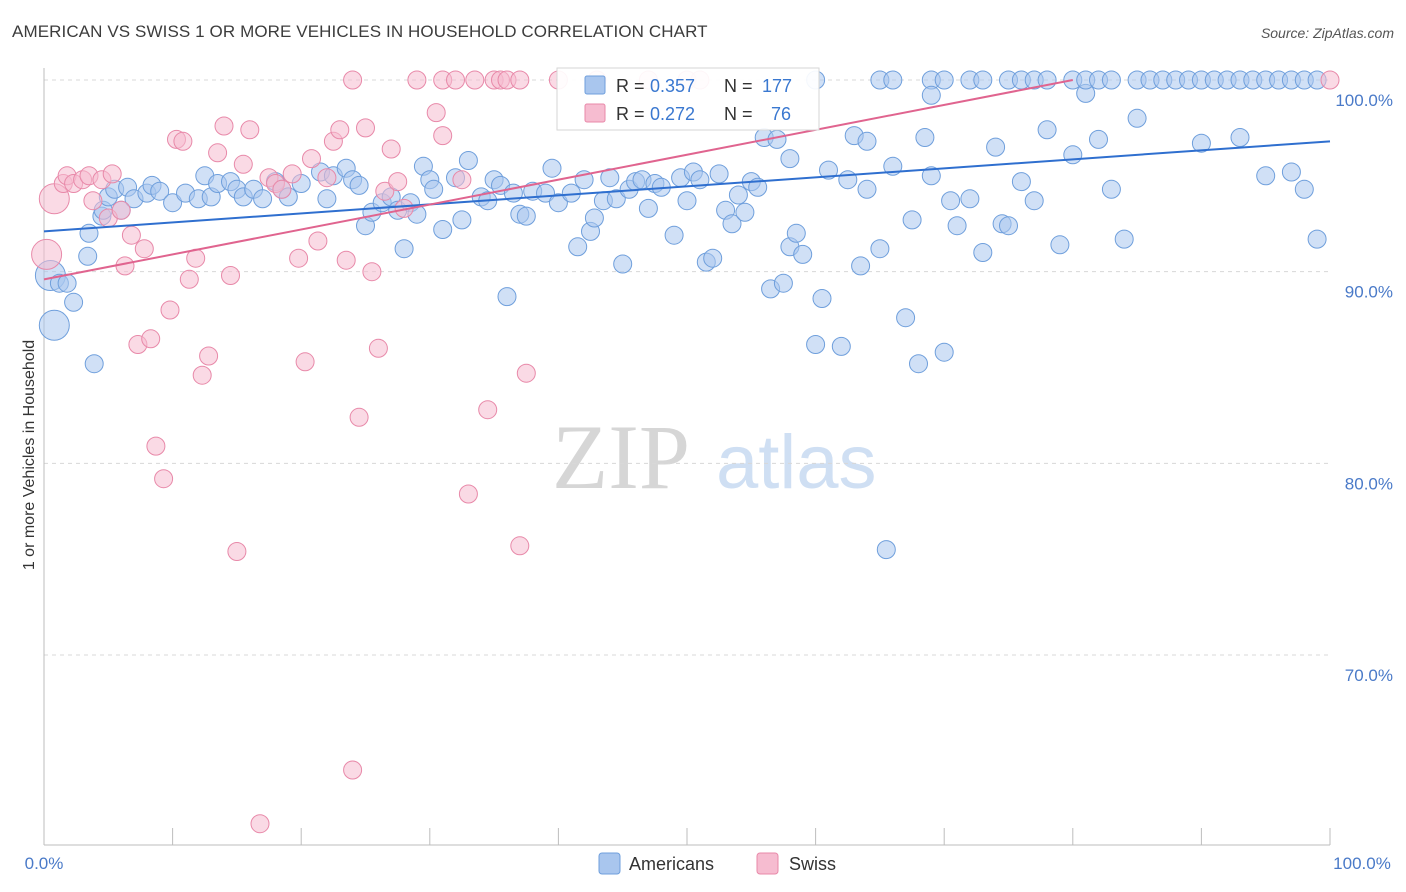  I want to click on source-credit: Source: ZipAtlas.com, so click(1327, 33).